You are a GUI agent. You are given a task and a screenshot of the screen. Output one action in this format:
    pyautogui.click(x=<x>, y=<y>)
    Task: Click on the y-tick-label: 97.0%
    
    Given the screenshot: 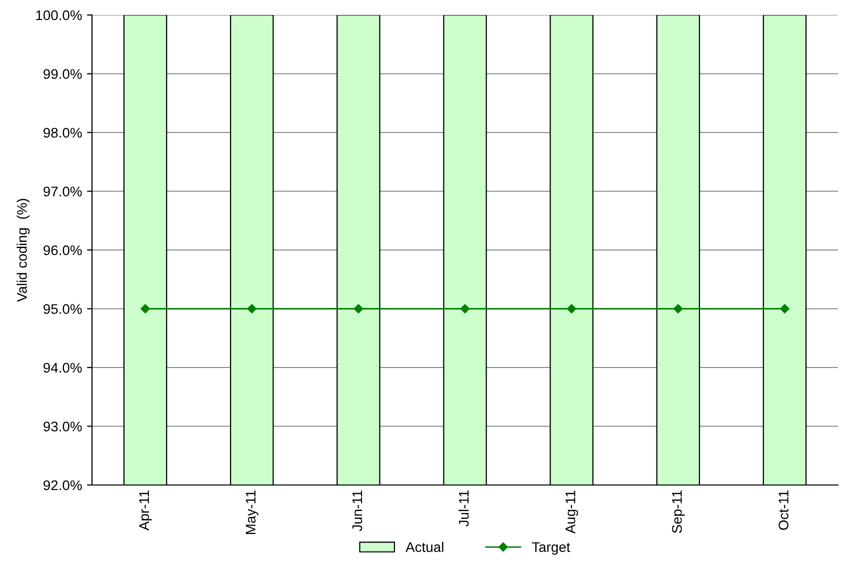 What is the action you would take?
    pyautogui.click(x=63, y=191)
    